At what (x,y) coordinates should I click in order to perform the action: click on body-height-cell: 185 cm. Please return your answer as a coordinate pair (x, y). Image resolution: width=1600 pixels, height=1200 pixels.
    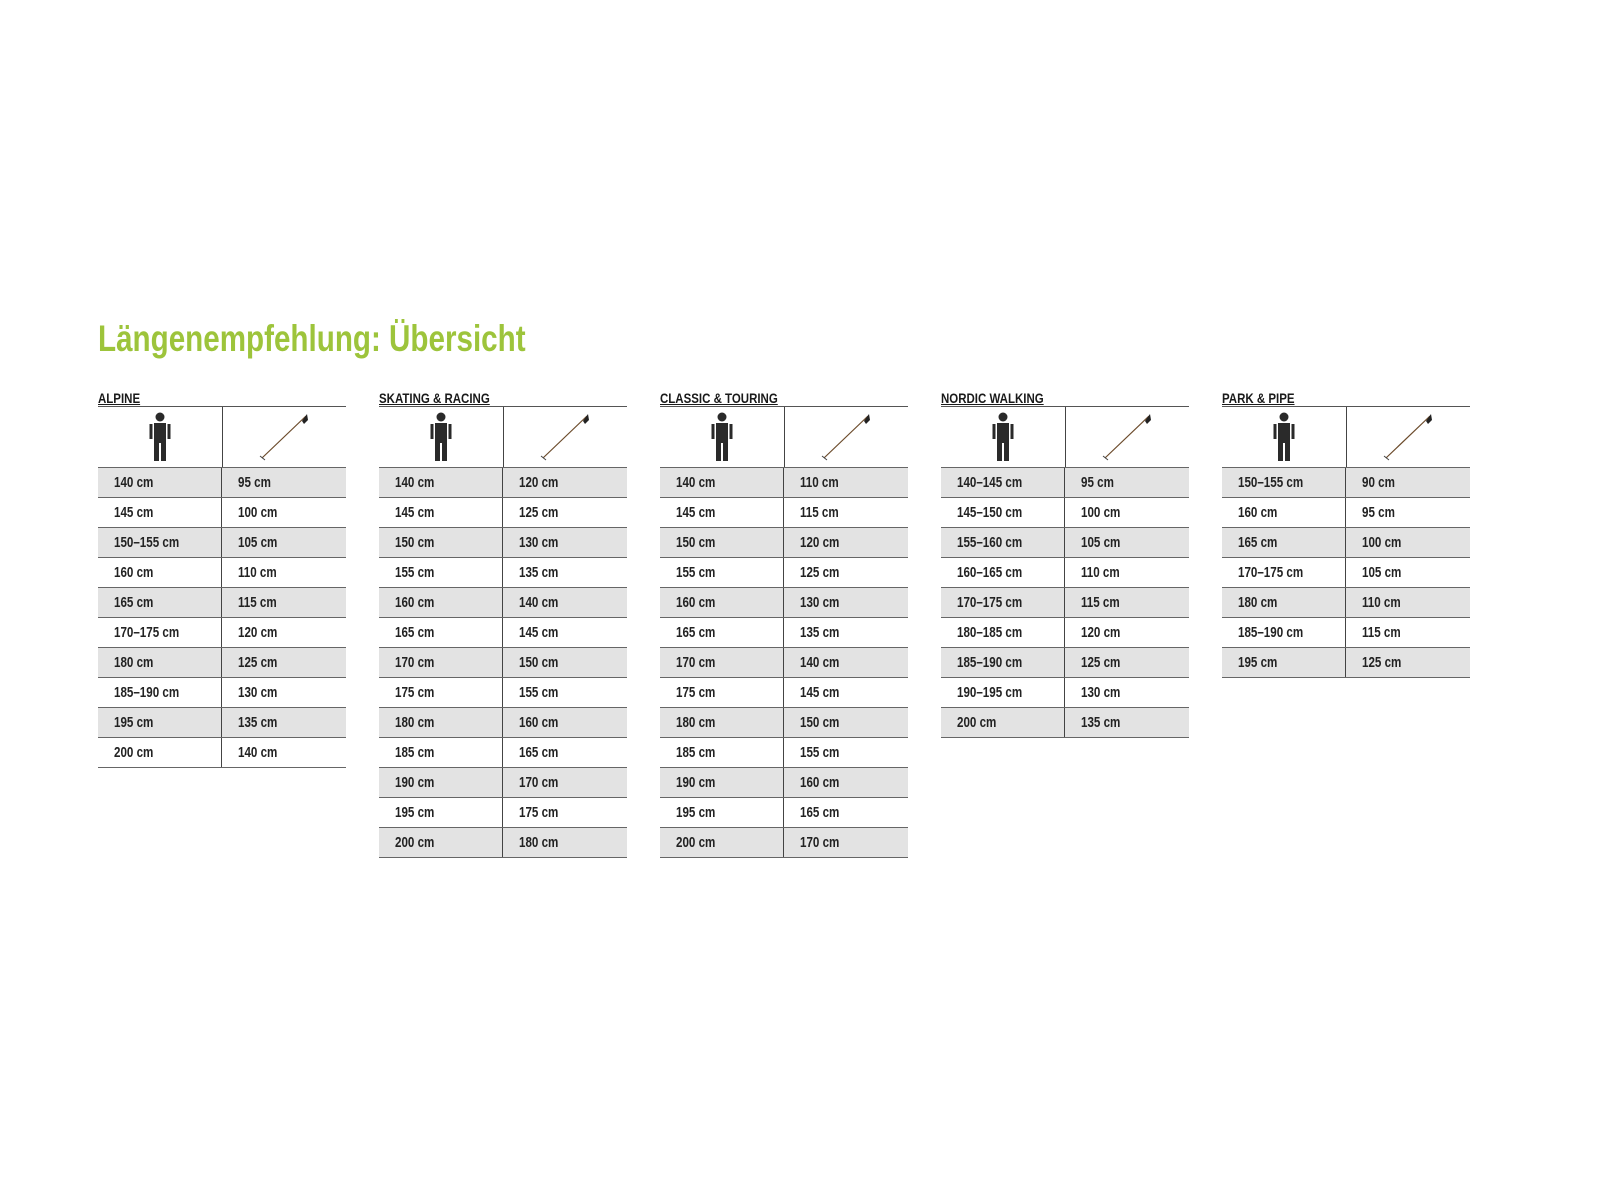
    Looking at the image, I should click on (722, 752).